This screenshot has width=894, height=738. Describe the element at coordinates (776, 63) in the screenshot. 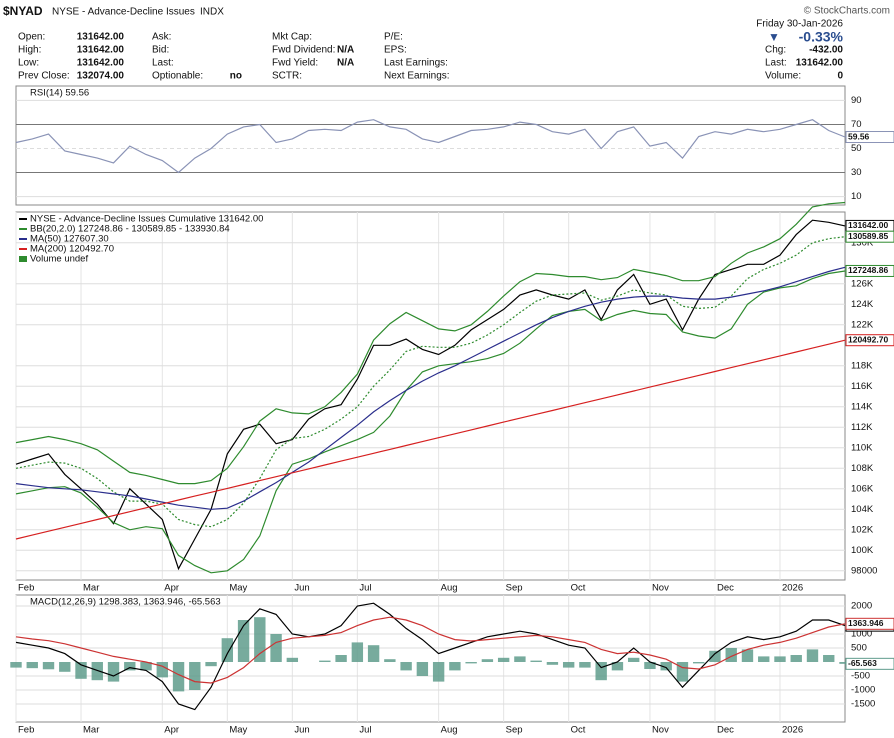

I see `field-label: Last:` at that location.